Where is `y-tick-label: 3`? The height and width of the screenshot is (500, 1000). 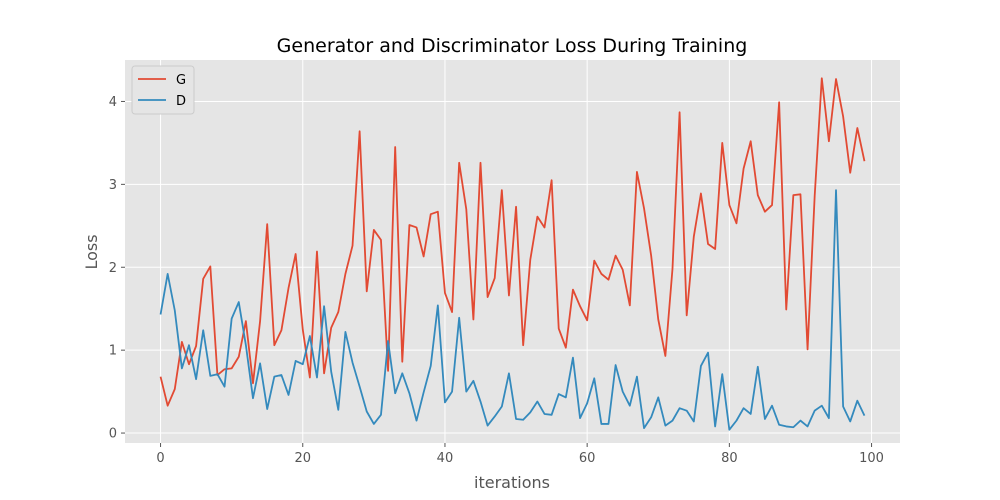
y-tick-label: 3 is located at coordinates (113, 185).